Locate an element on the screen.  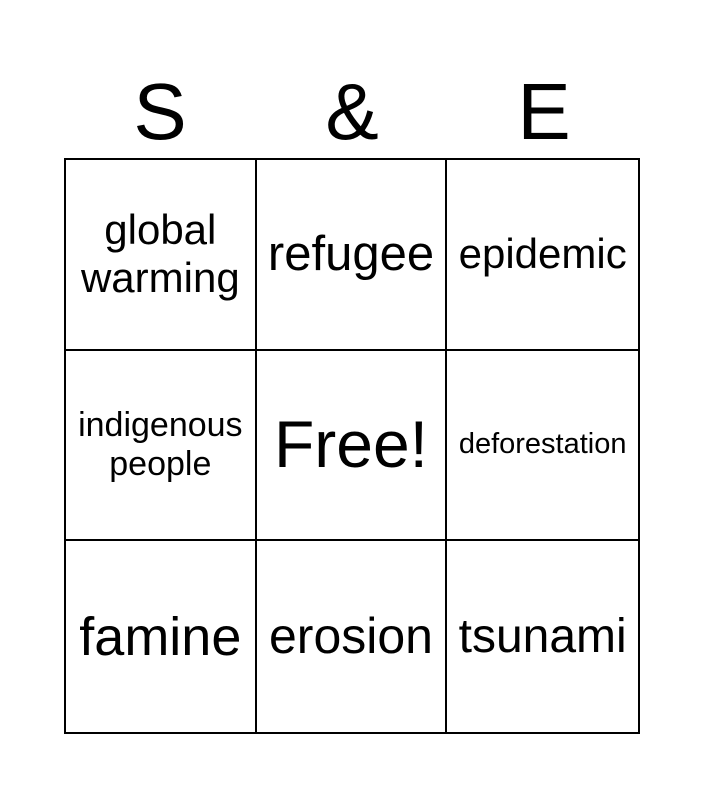
bingo-title-letter-1: S is located at coordinates (160, 111).